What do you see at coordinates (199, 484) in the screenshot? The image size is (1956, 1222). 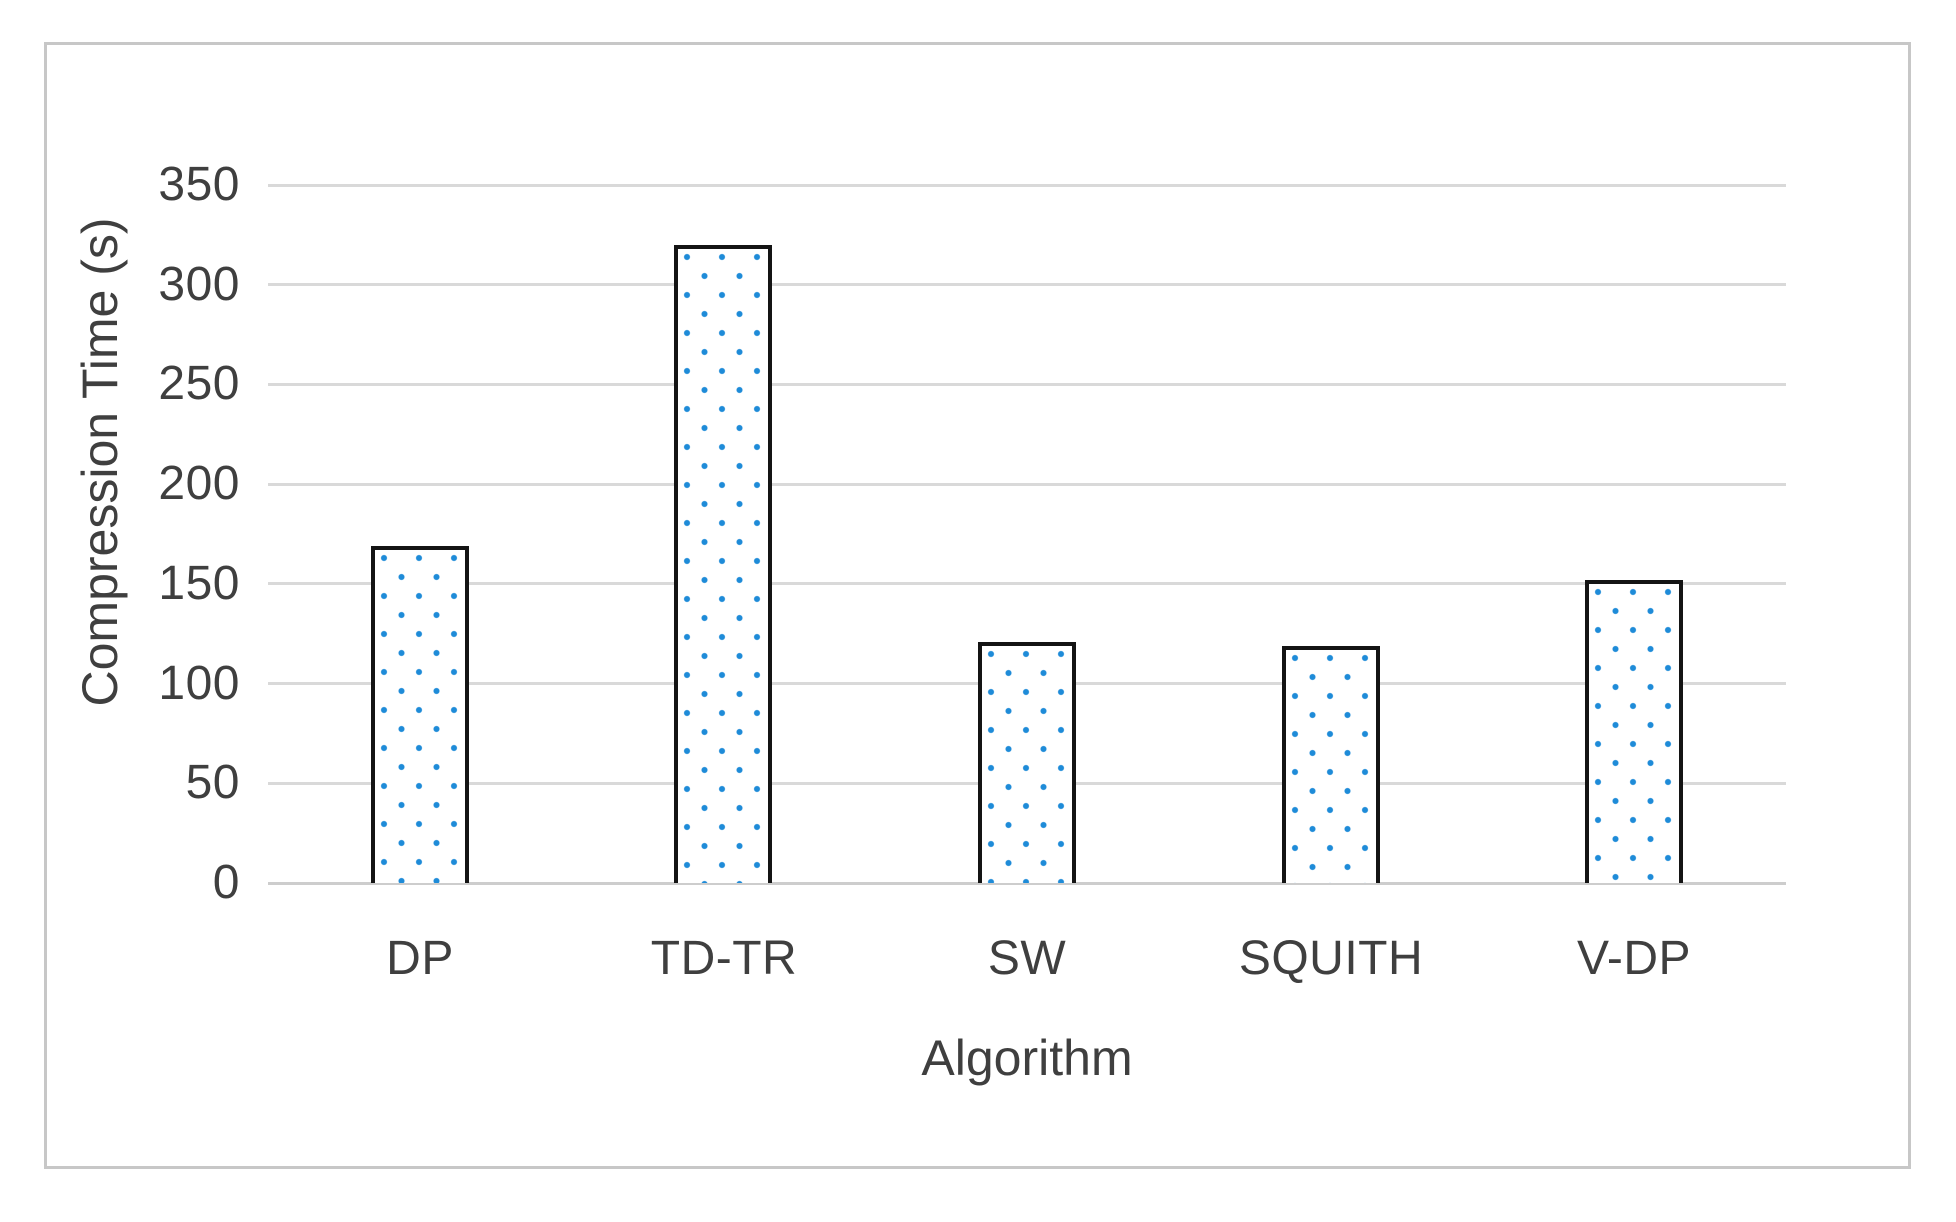 I see `y-tick-label-200: 200` at bounding box center [199, 484].